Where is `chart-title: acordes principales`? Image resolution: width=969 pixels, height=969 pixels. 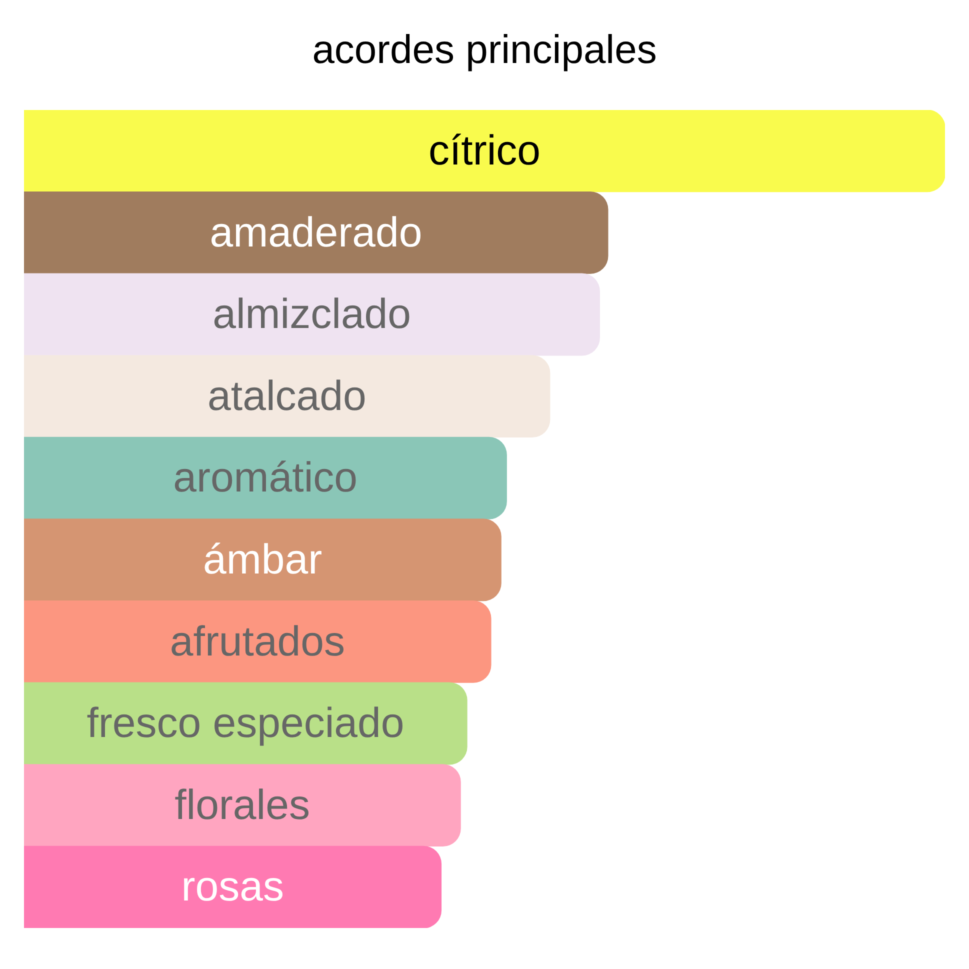
chart-title: acordes principales is located at coordinates (484, 50).